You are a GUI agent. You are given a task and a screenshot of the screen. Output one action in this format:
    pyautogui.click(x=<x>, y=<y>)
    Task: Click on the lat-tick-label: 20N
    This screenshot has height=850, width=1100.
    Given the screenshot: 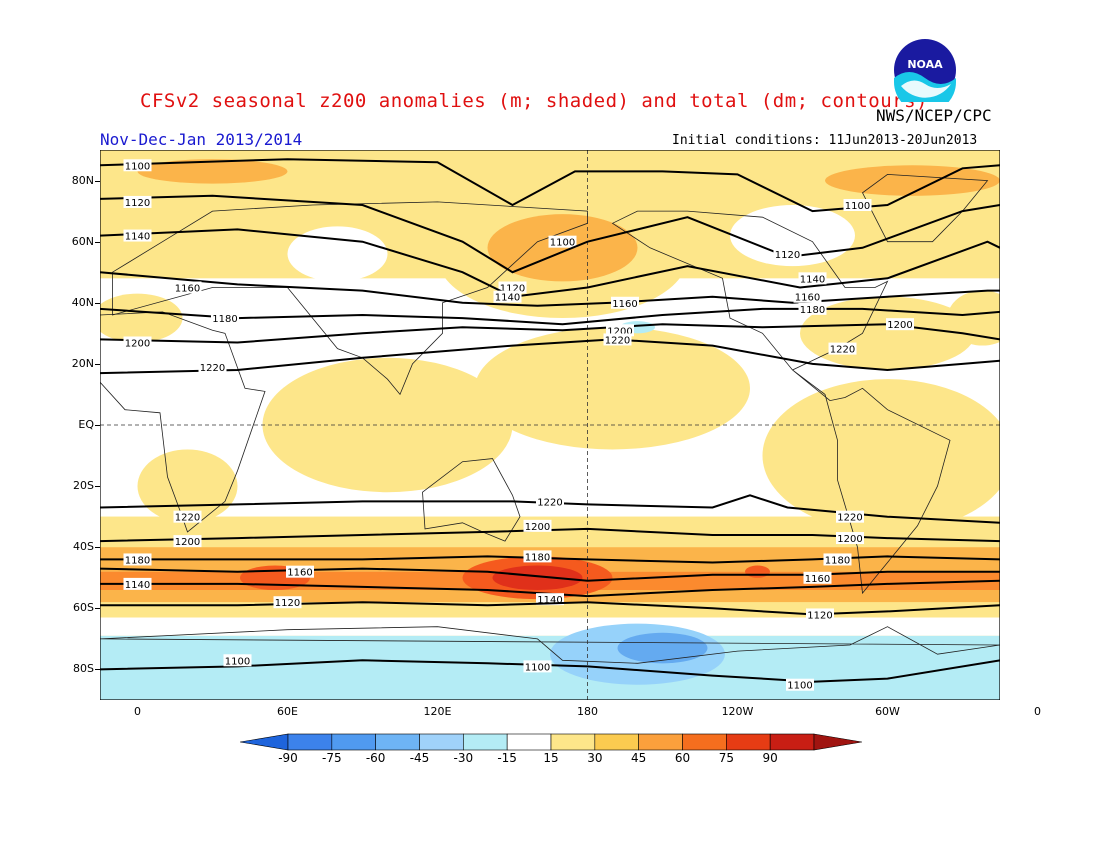 What is the action you would take?
    pyautogui.click(x=82, y=363)
    